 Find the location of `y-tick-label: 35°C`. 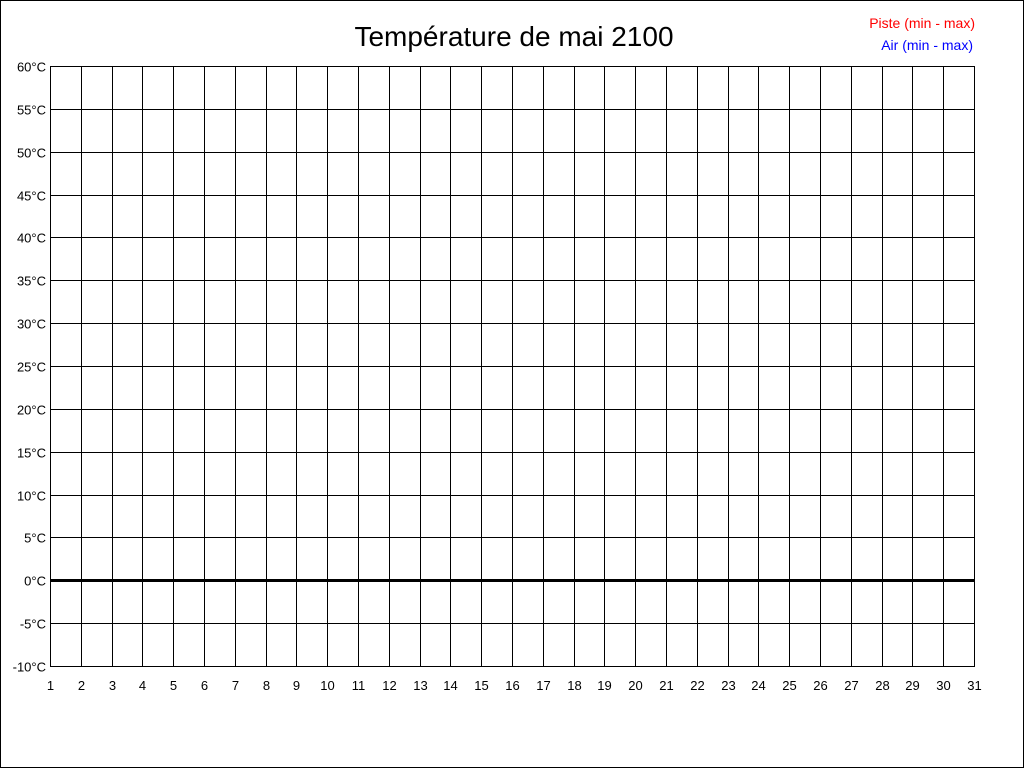

y-tick-label: 35°C is located at coordinates (31, 281).